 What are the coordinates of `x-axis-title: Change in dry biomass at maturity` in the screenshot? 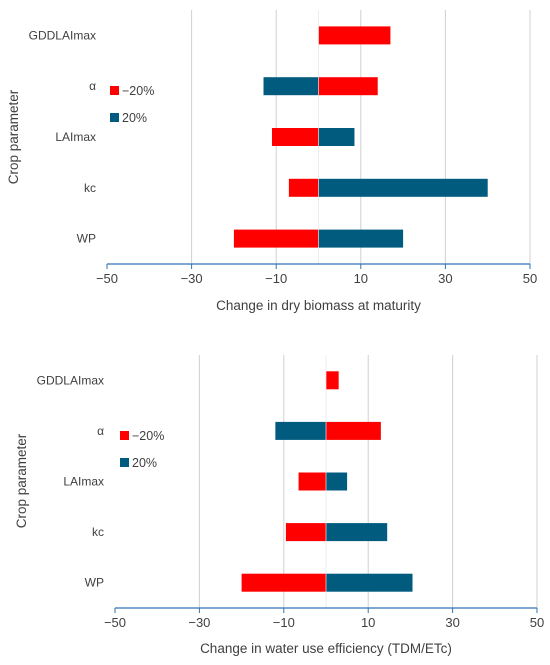 It's located at (318, 305).